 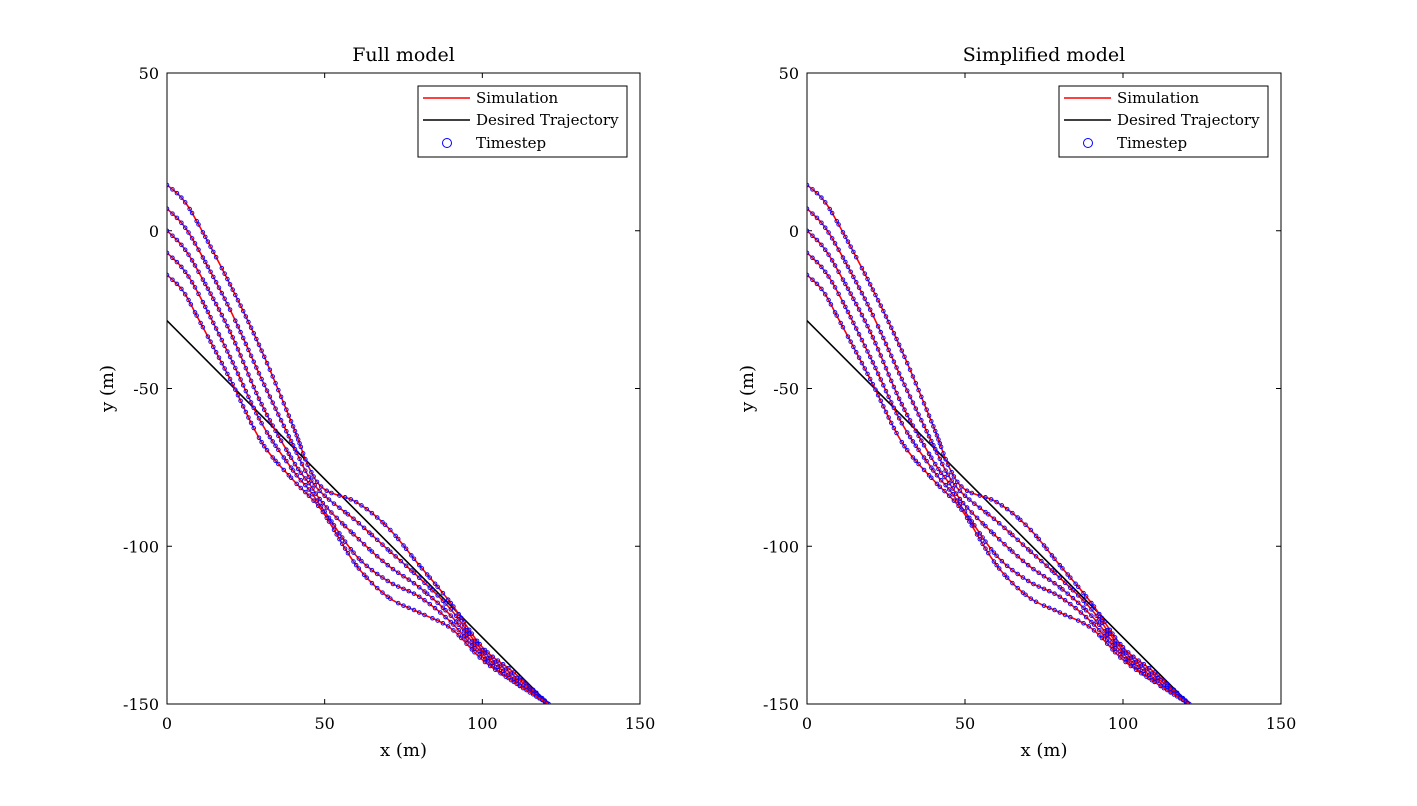 What do you see at coordinates (1123, 723) in the screenshot?
I see `x-tick-label: 100` at bounding box center [1123, 723].